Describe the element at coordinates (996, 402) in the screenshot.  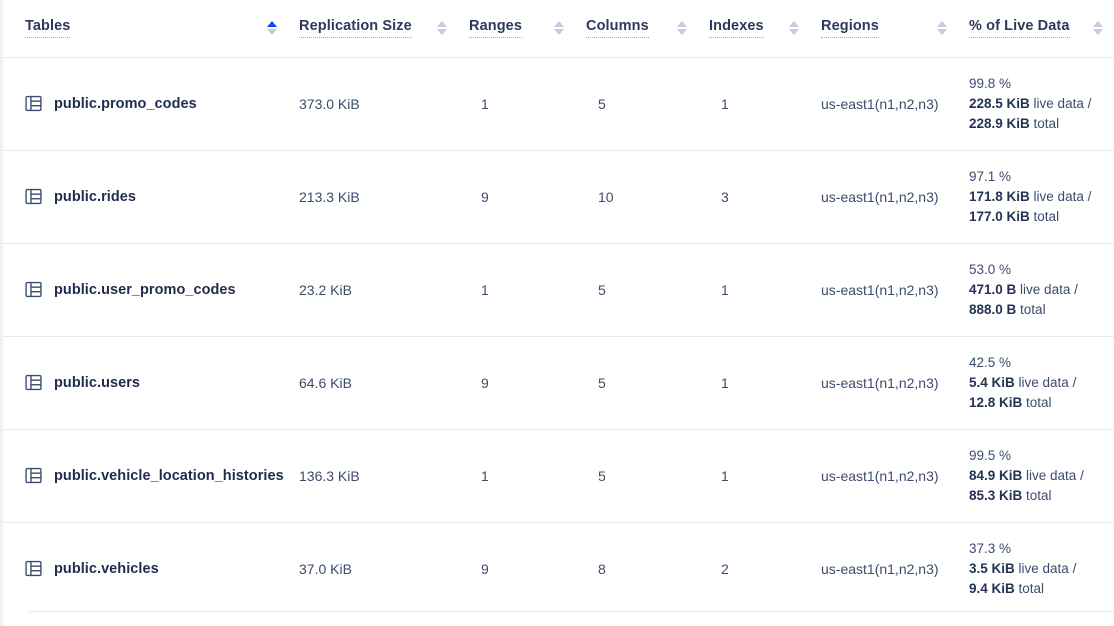
I see `total-data-size: 12.8 KiB` at that location.